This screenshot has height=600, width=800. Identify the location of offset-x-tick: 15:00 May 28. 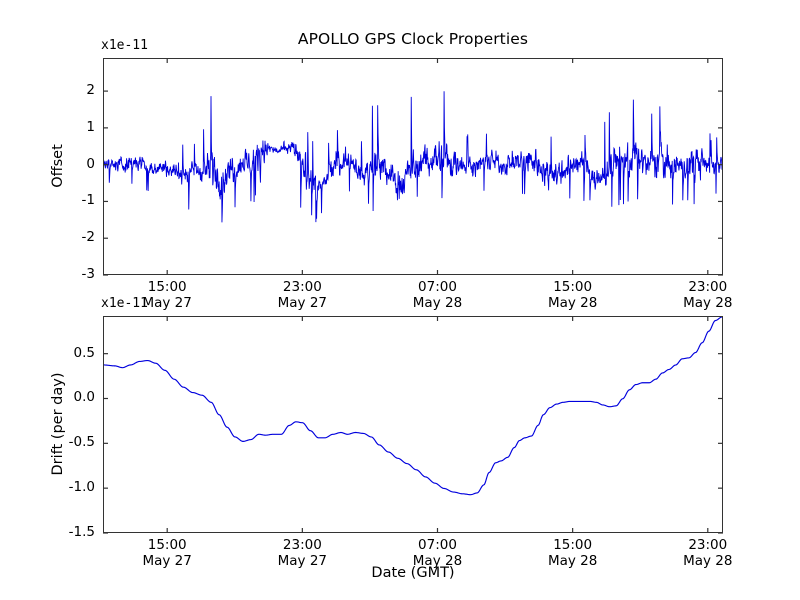
(573, 295).